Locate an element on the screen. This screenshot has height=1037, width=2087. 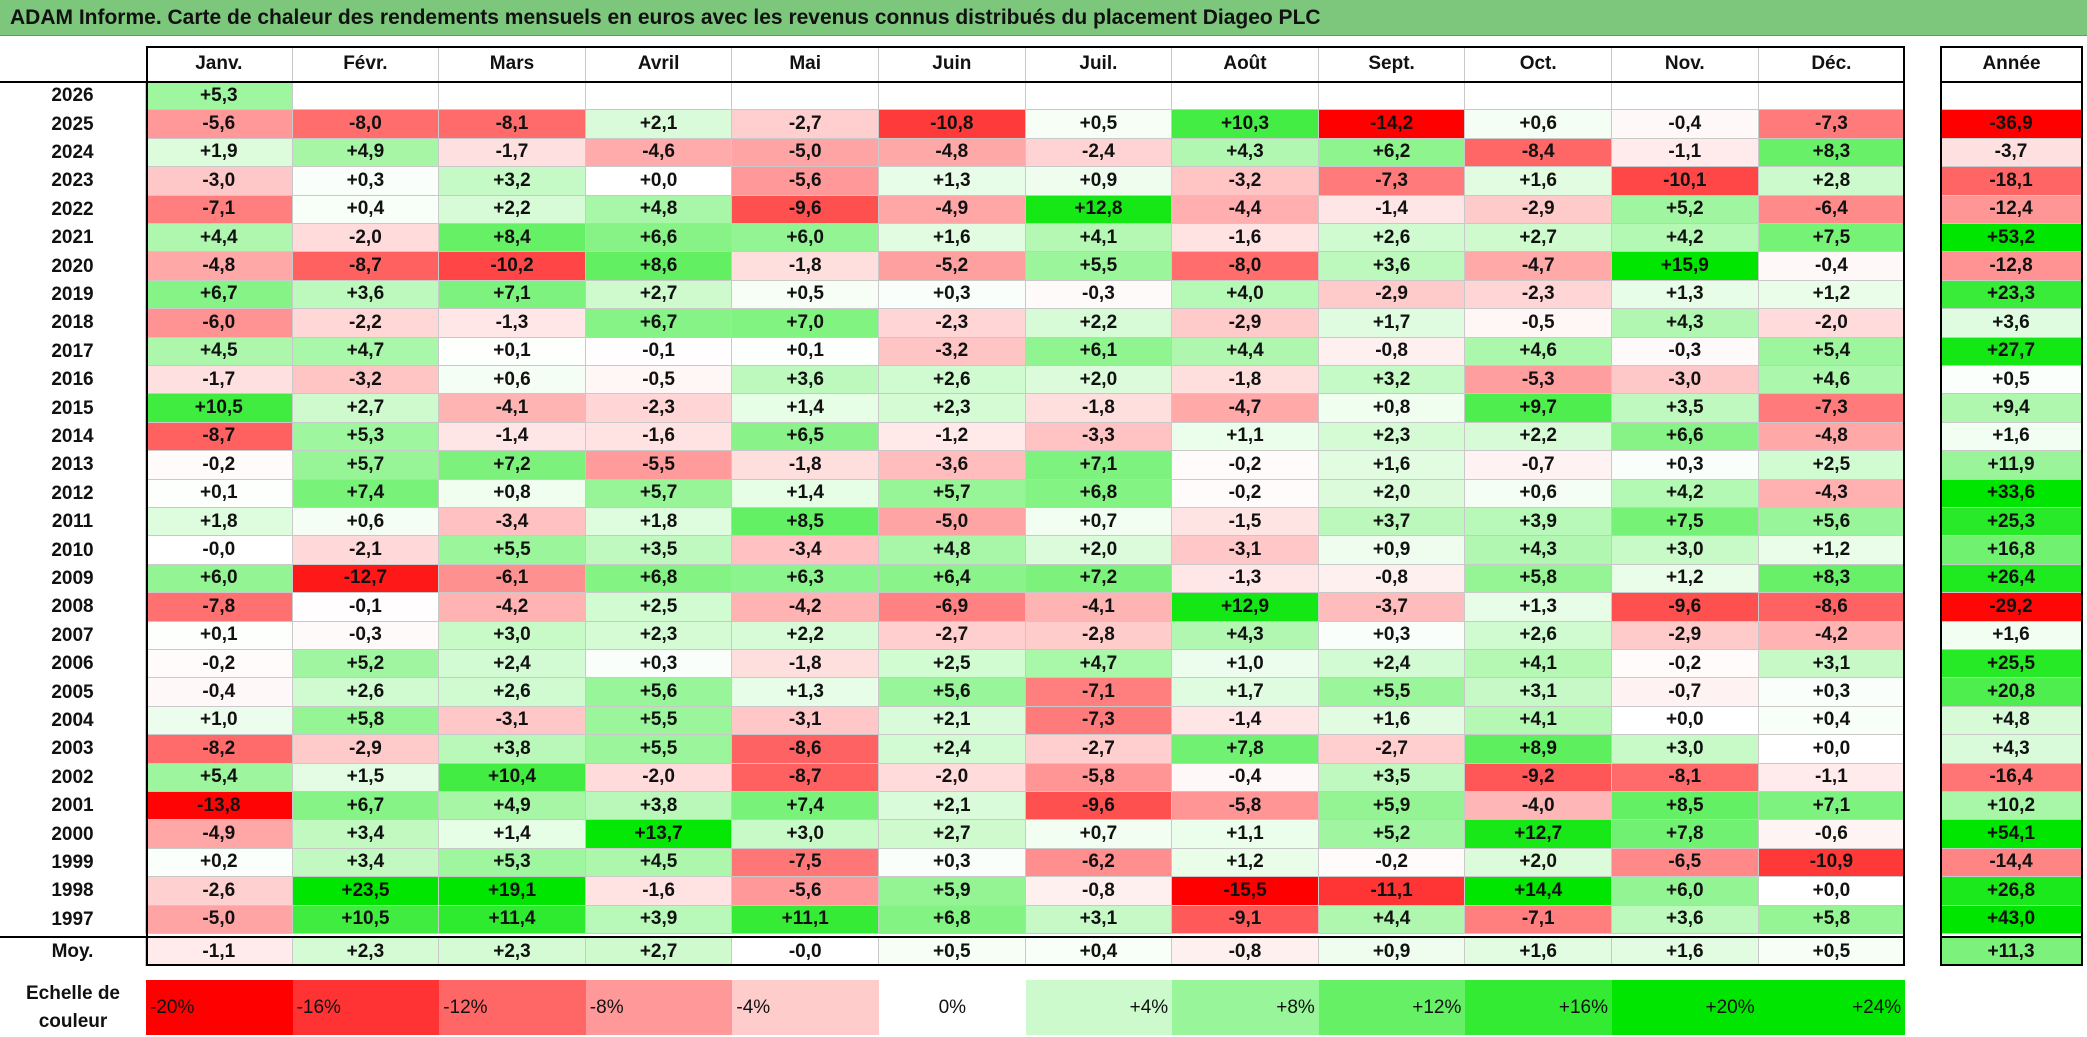
heatmap-cell: -0,5 is located at coordinates (659, 380).